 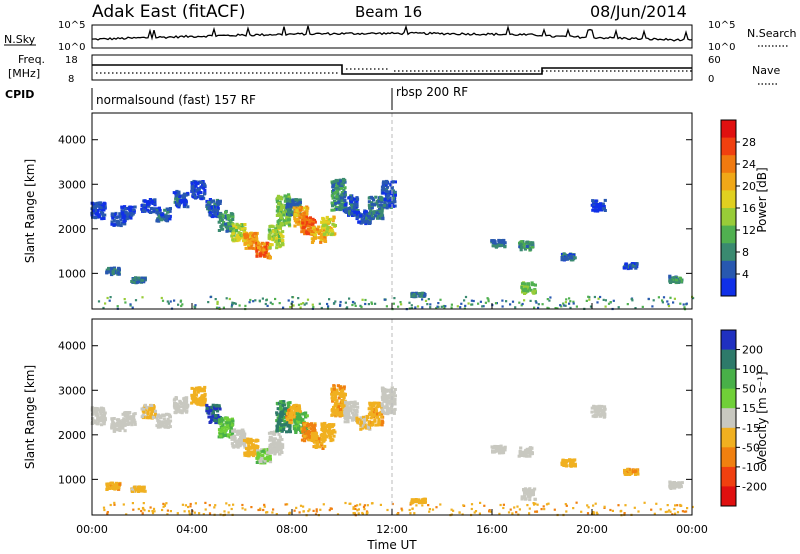 I want to click on cpid-label: CPID, so click(x=19, y=94).